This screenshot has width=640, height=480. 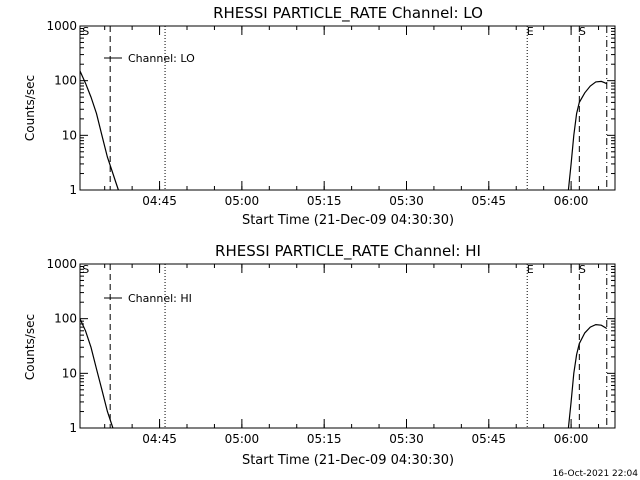 I want to click on legend-entry: Channel: HI, so click(x=160, y=298).